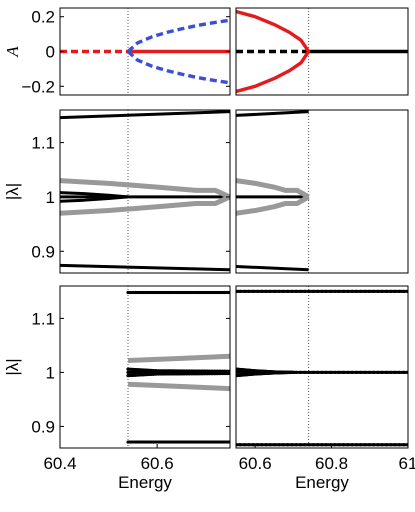  Describe the element at coordinates (12, 52) in the screenshot. I see `y-axis-label: A` at that location.